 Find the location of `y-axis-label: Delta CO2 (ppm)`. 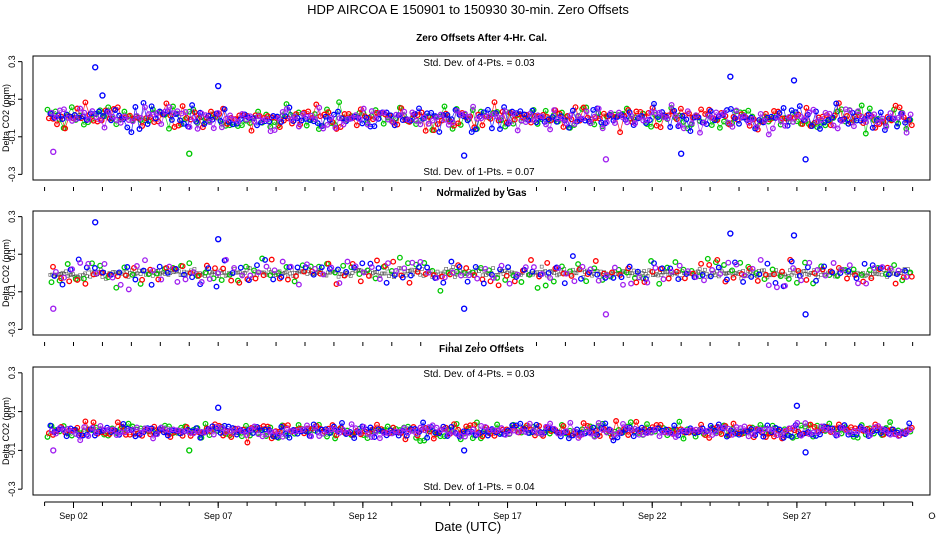

y-axis-label: Delta CO2 (ppm) is located at coordinates (6, 273).